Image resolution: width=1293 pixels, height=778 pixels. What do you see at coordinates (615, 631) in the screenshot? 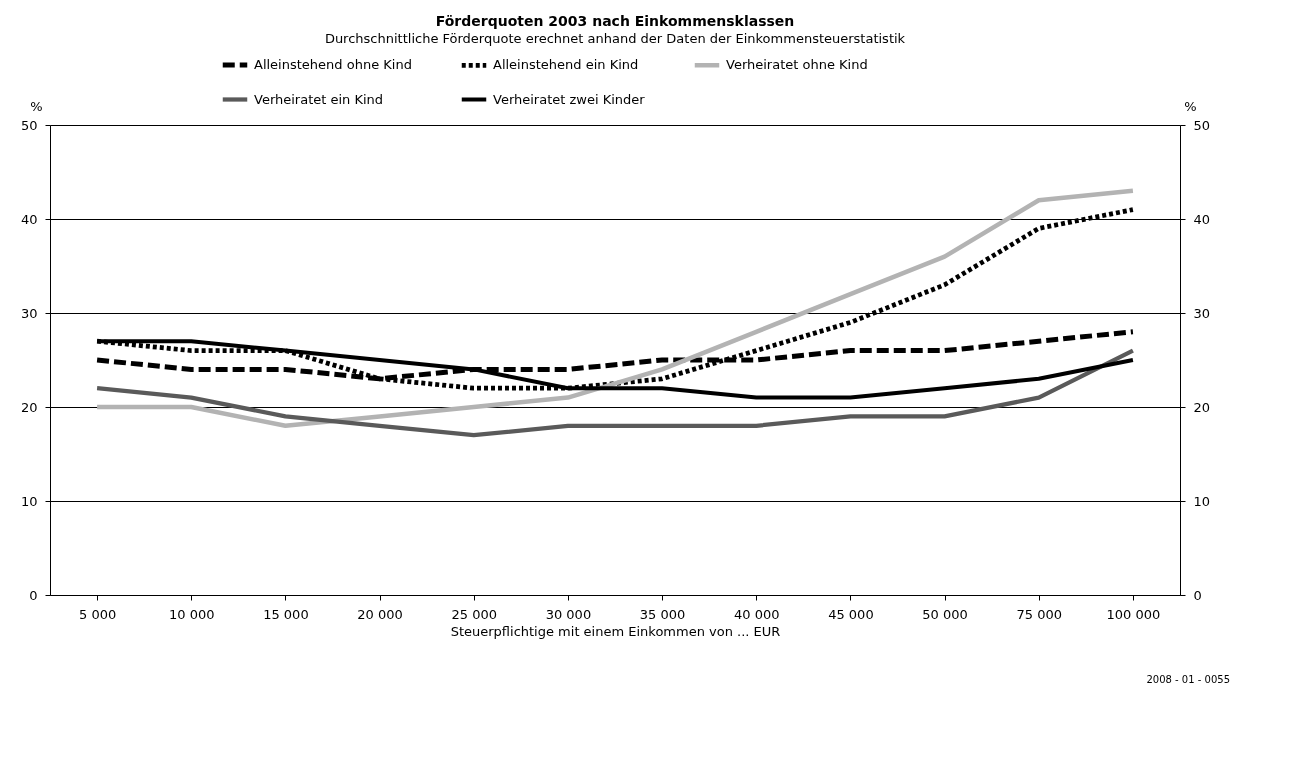
I see `x-axis-title: Steuerpflichtige mit einem Einkommen von ... EUR` at bounding box center [615, 631].